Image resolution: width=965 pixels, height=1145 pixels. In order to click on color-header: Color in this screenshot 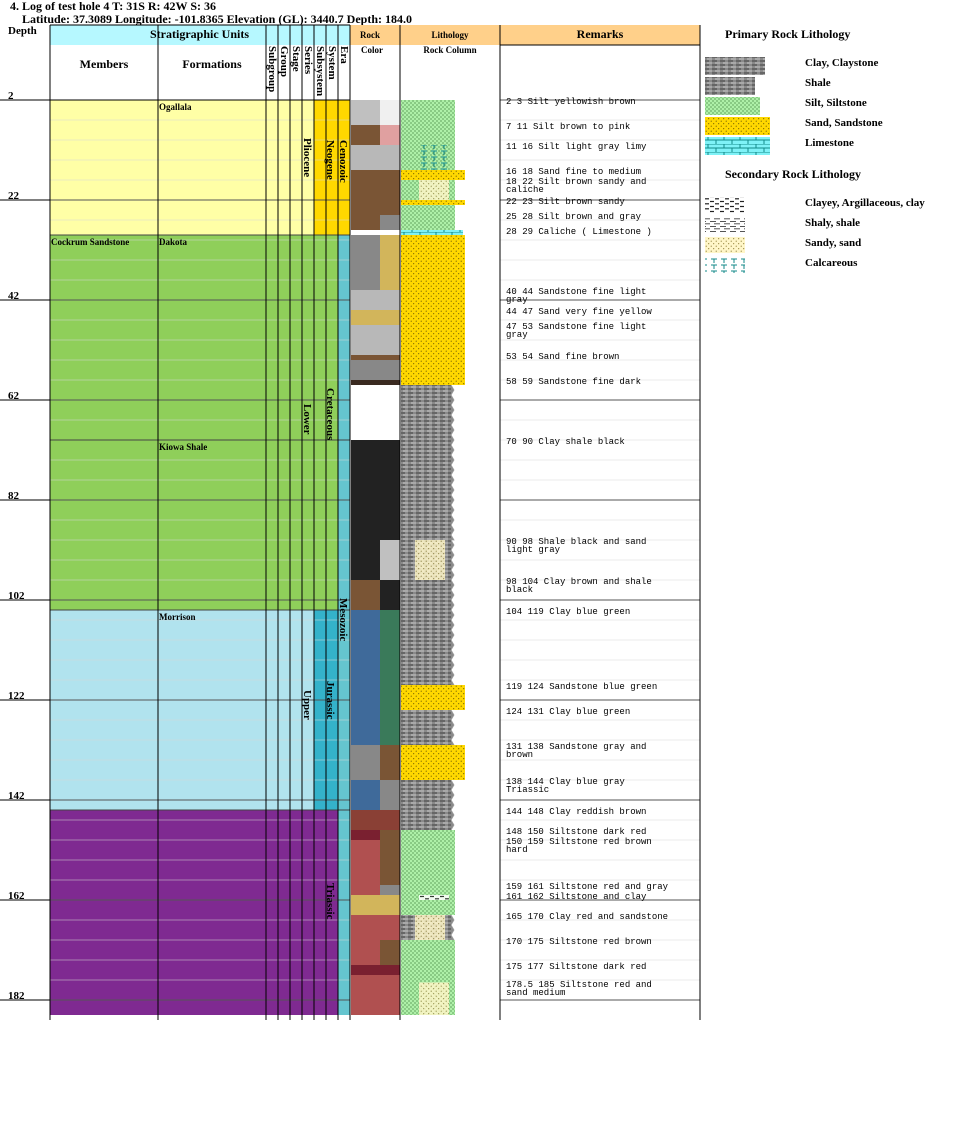, I will do `click(372, 50)`.